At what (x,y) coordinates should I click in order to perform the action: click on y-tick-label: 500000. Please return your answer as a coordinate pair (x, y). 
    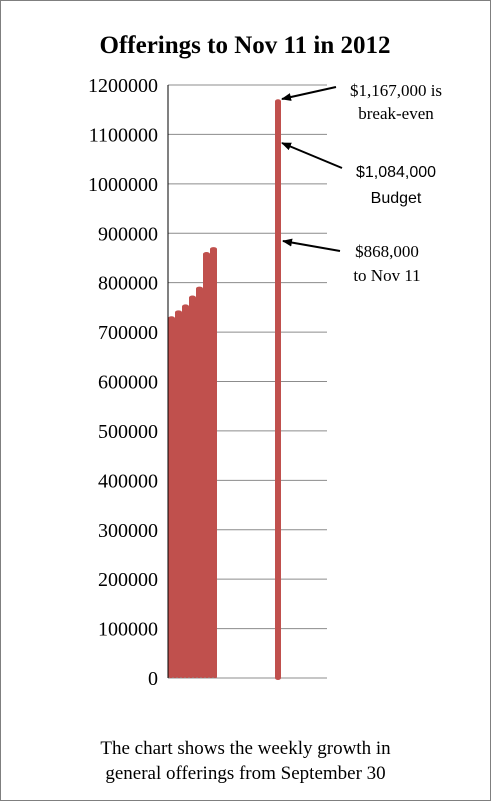
    Looking at the image, I should click on (128, 432).